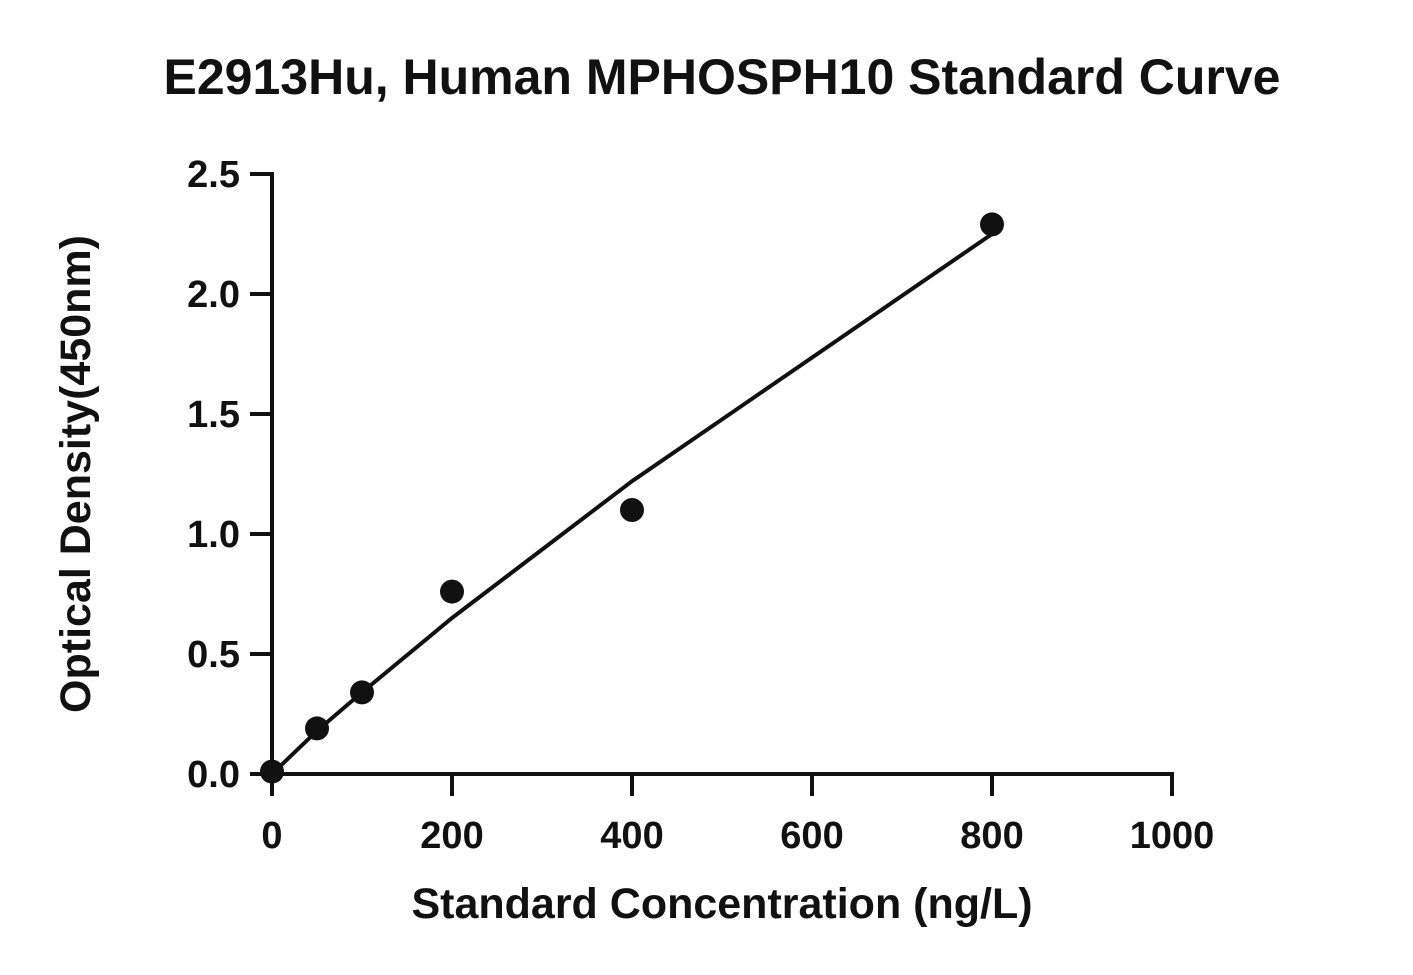  I want to click on y-tick-label: 1.0, so click(213, 535).